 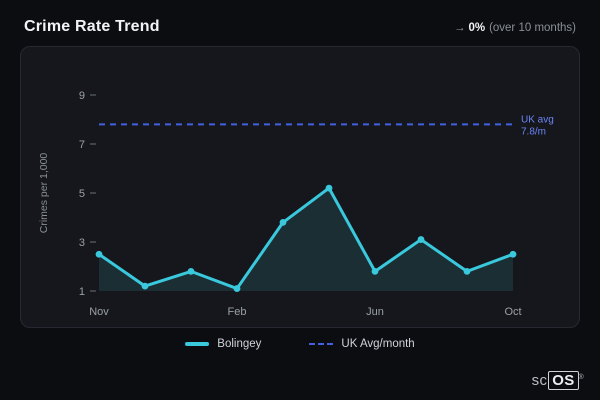 I want to click on x-tick-label: Oct, so click(x=512, y=312).